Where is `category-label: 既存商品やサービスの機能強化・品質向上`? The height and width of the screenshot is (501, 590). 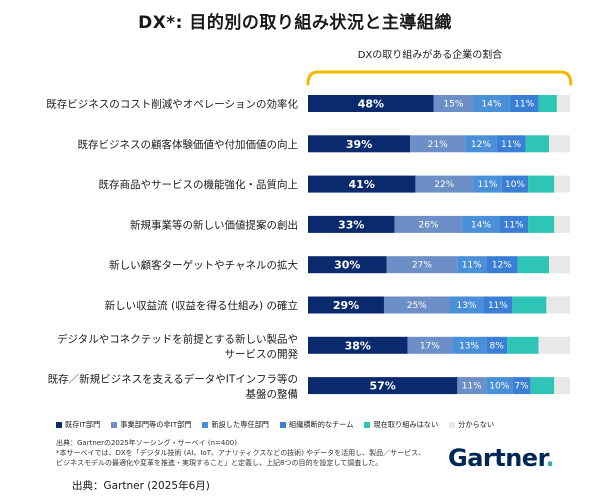
category-label: 既存商品やサービスの機能強化・品質向上 is located at coordinates (199, 184).